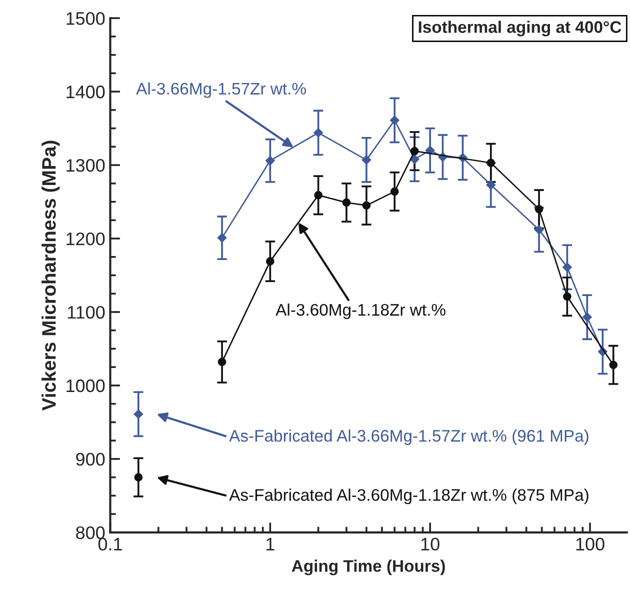 Image resolution: width=630 pixels, height=605 pixels. What do you see at coordinates (86, 312) in the screenshot?
I see `y-tick-label: 1100` at bounding box center [86, 312].